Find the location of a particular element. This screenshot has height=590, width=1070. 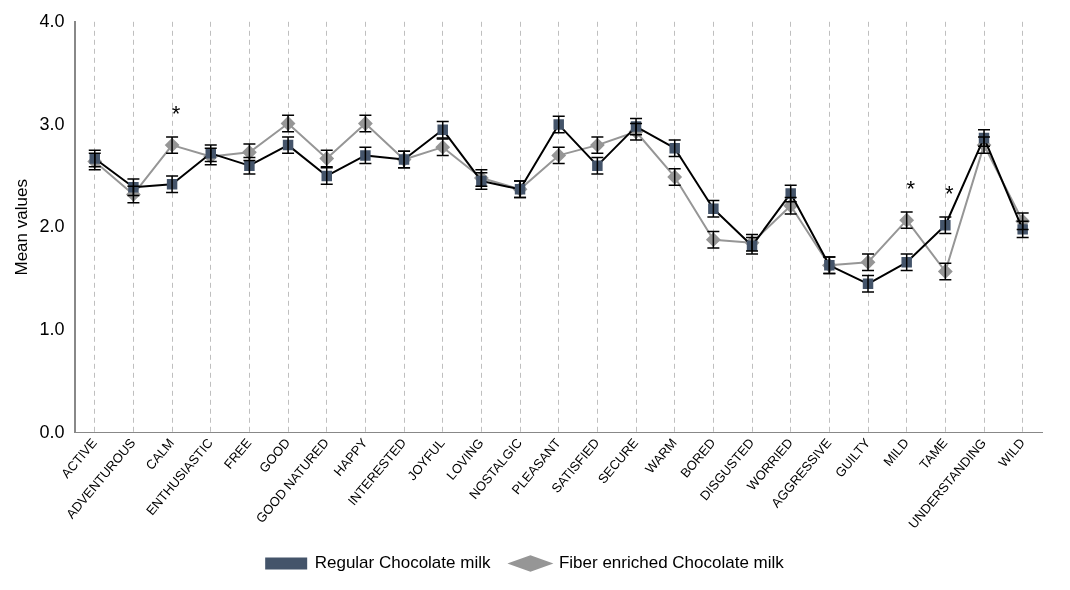

y-tick-label: 4.0 is located at coordinates (52, 20).